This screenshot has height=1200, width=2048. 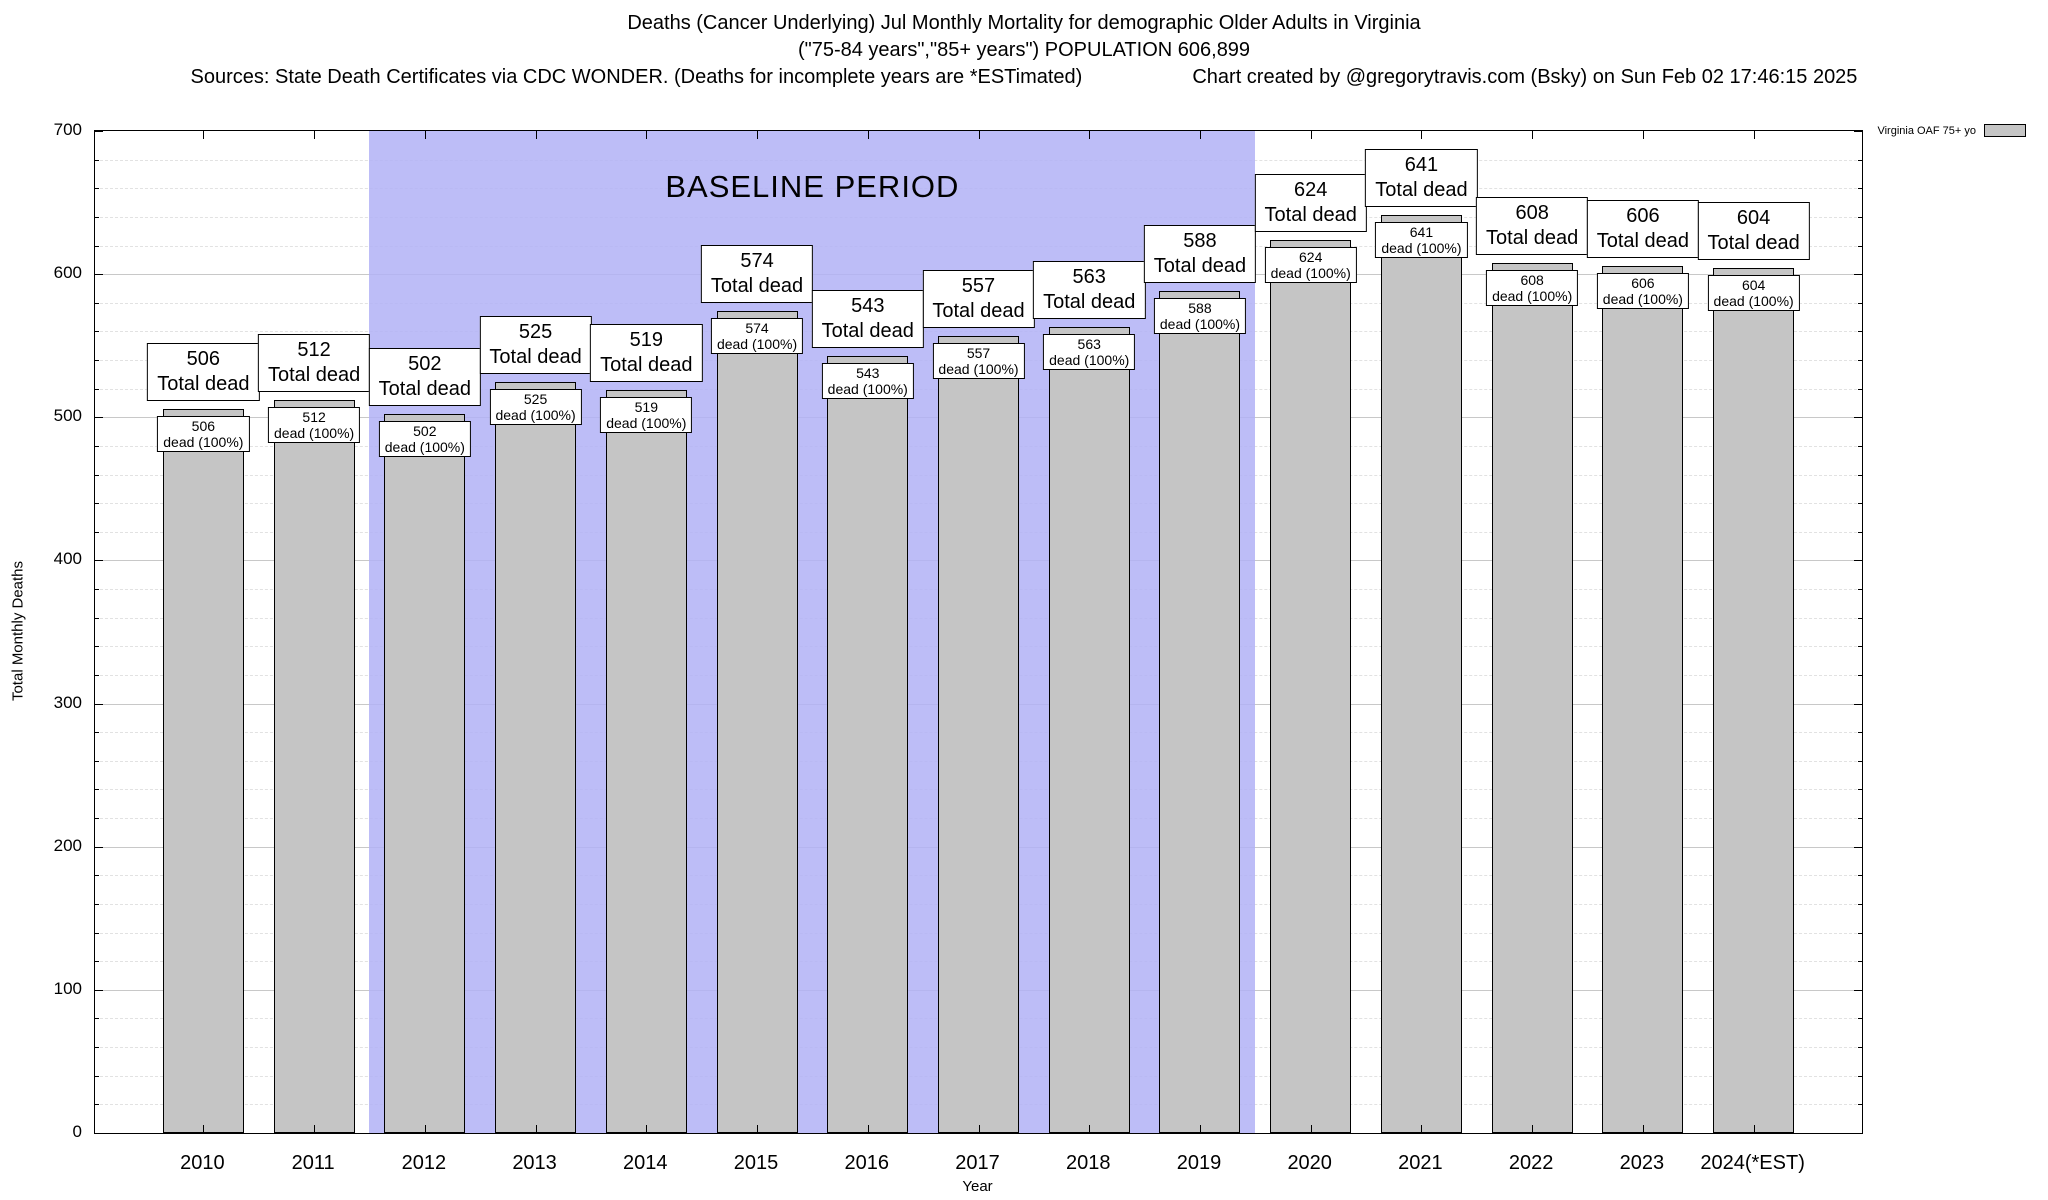 I want to click on bar-inner-value: 512, so click(x=314, y=417).